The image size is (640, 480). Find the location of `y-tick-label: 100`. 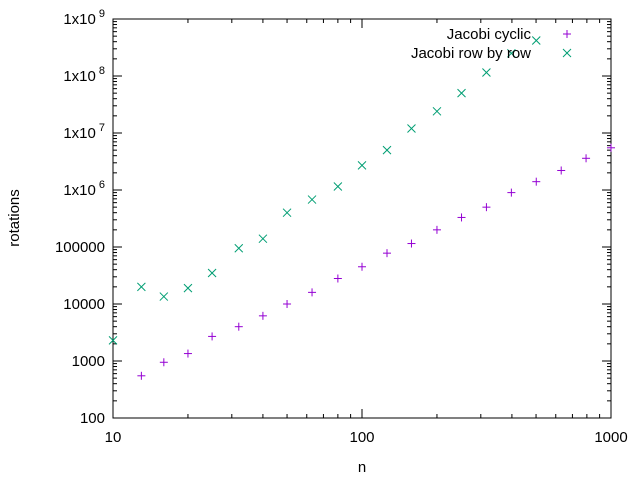

y-tick-label: 100 is located at coordinates (92, 418).